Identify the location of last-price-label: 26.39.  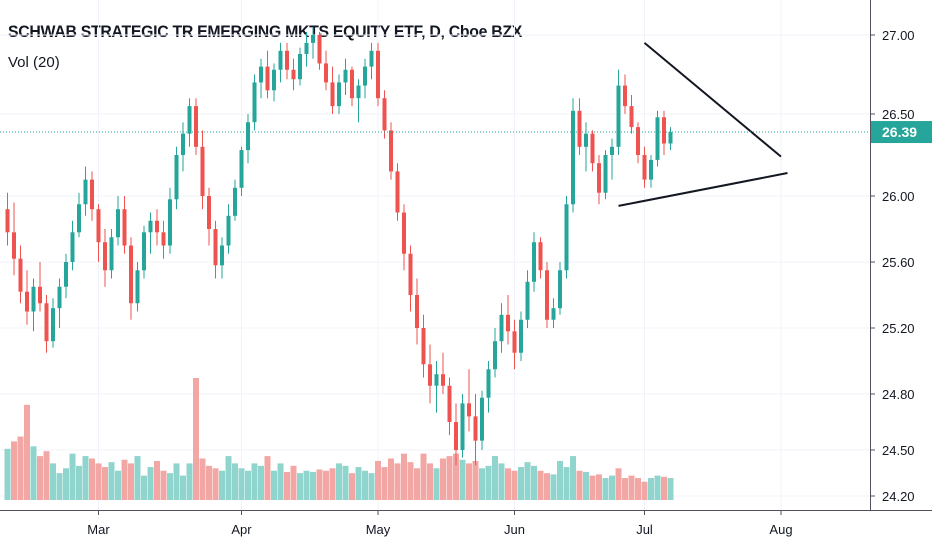
(899, 132).